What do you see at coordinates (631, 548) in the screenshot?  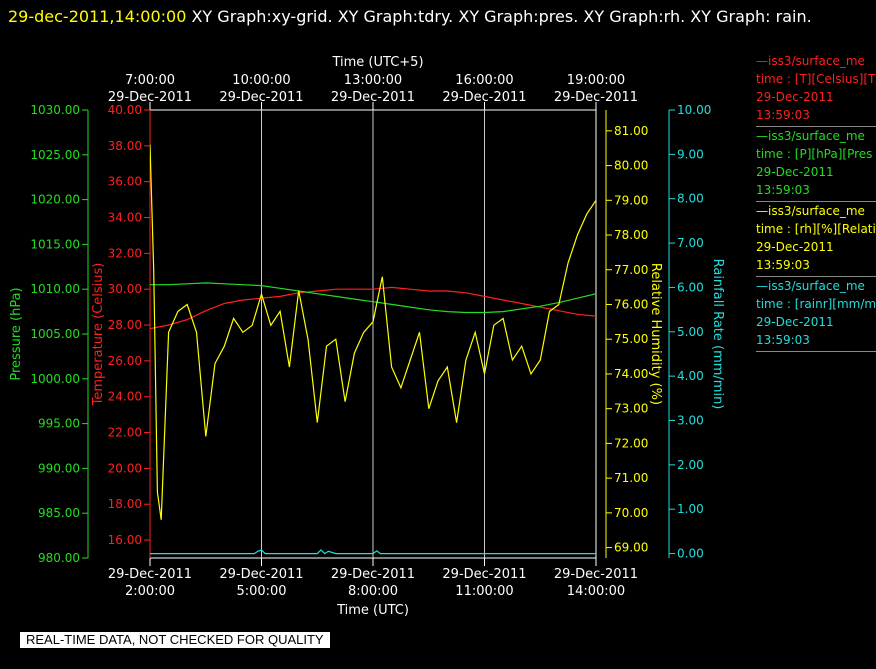 I see `rh-tick-label: 69.00` at bounding box center [631, 548].